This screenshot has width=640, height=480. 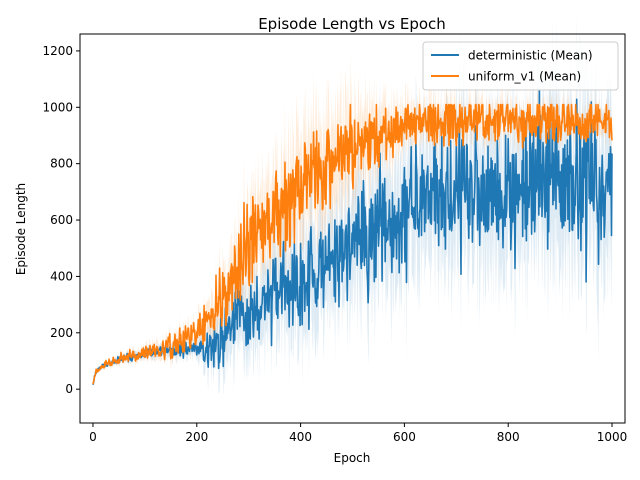 I want to click on y-tick-label: 800, so click(x=61, y=164).